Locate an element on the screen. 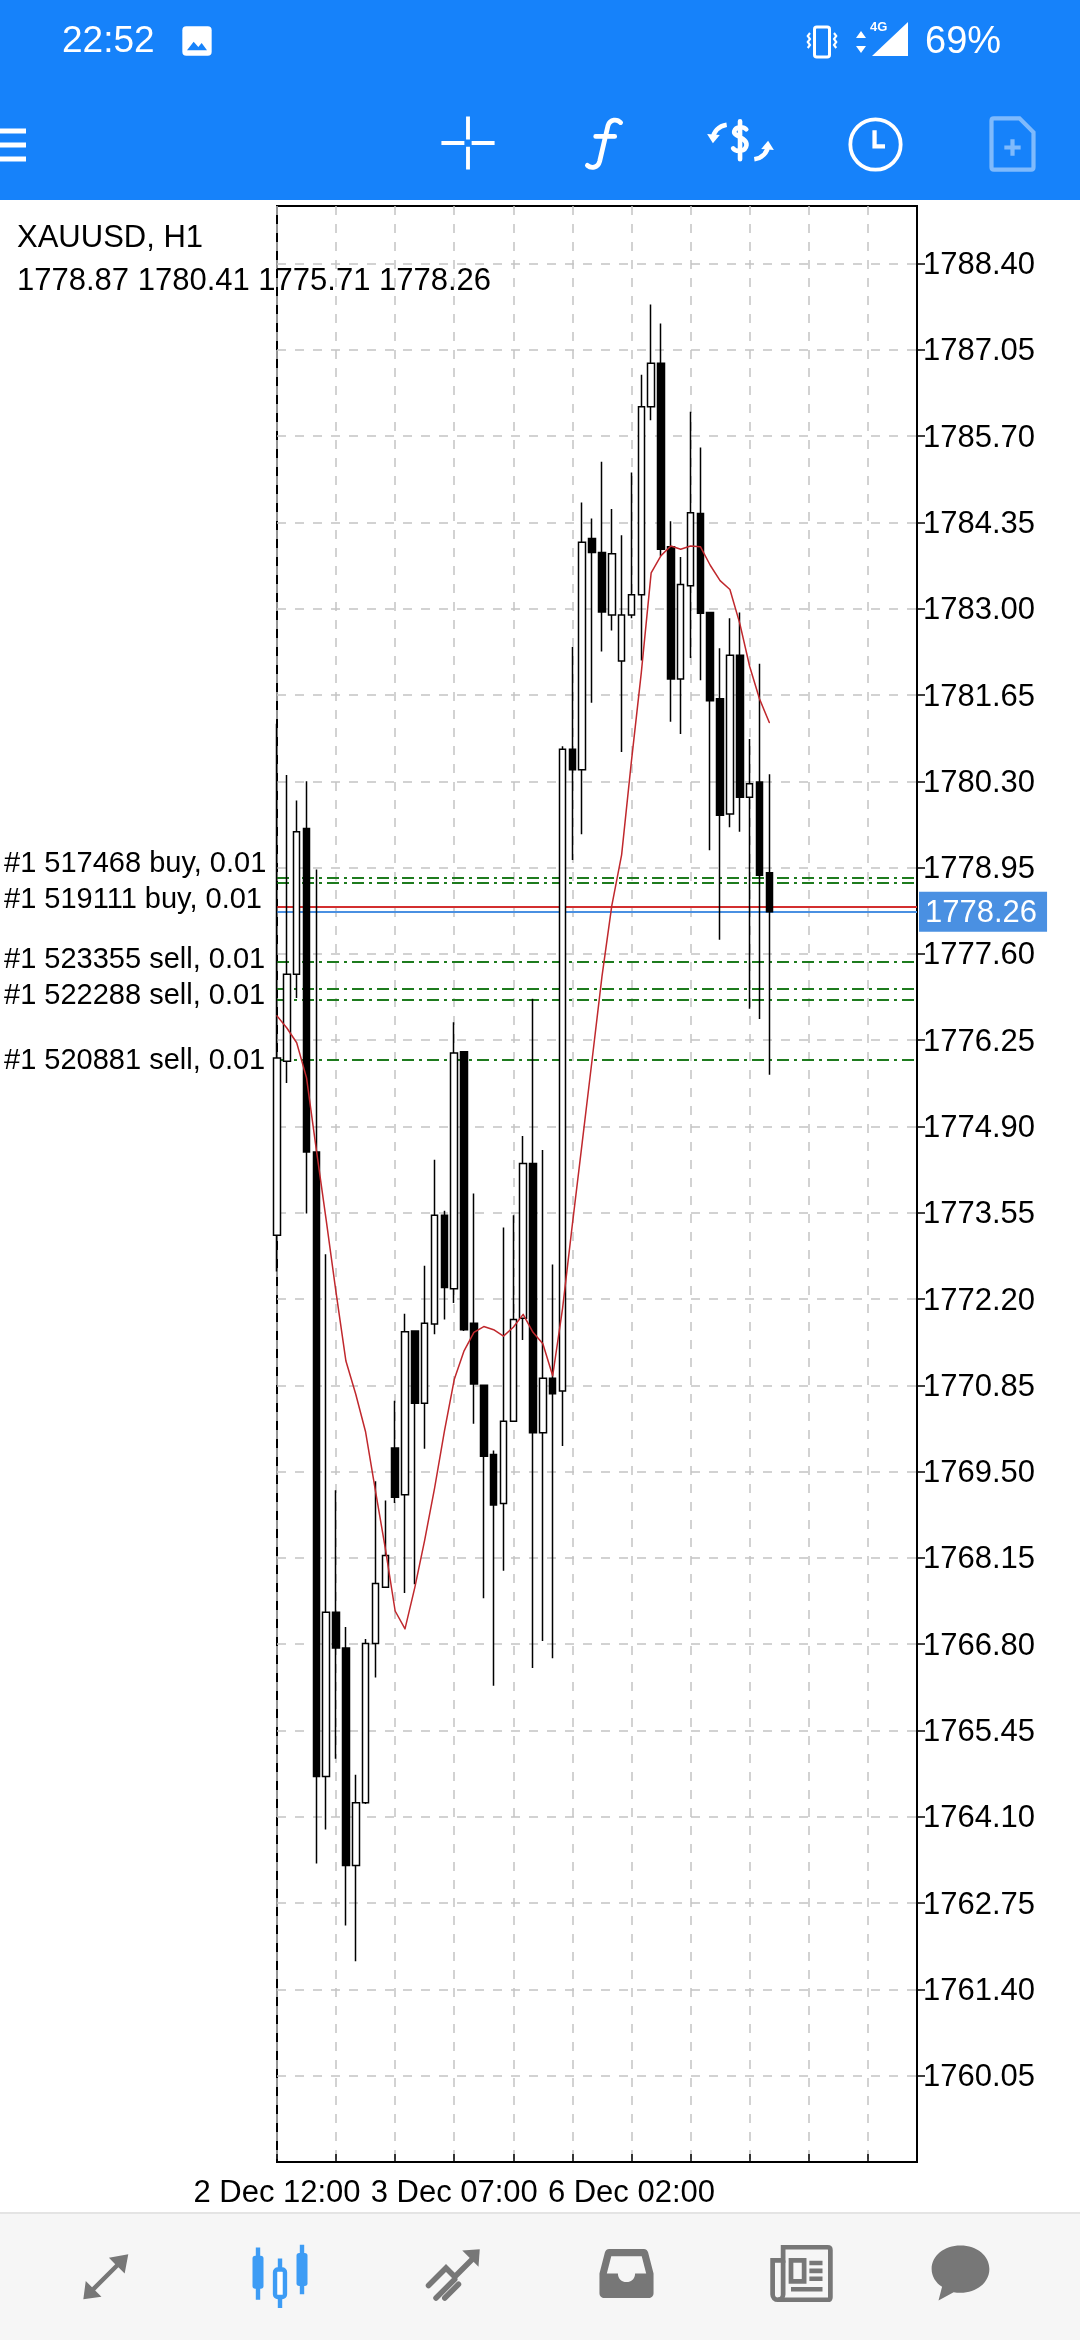 This screenshot has height=2340, width=1080. y-tick-label: 1780.30 is located at coordinates (979, 781).